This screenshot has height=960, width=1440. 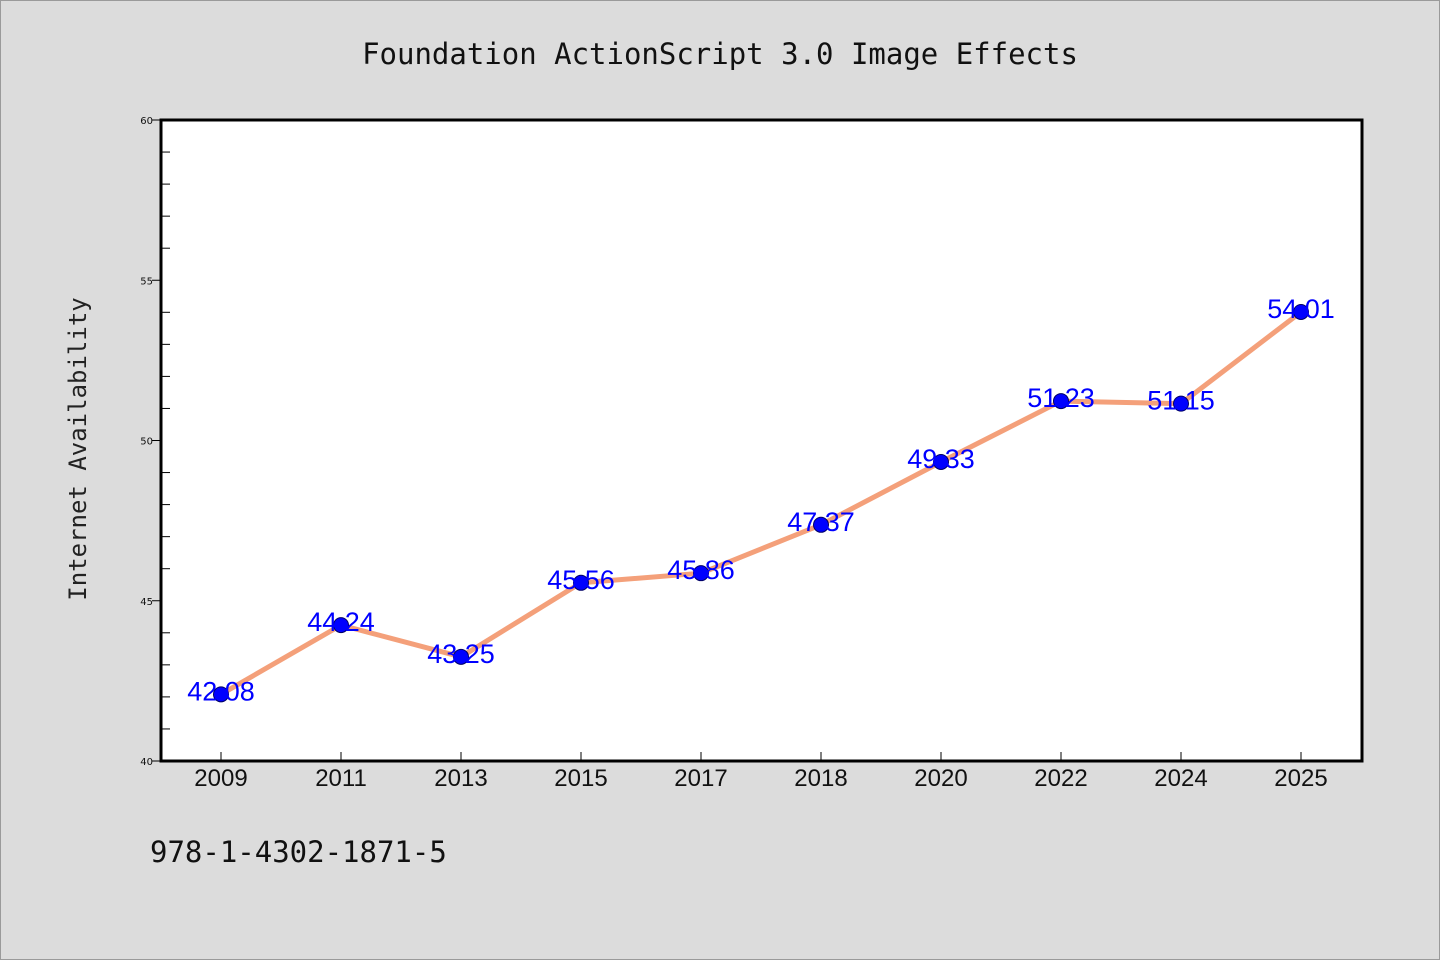 What do you see at coordinates (341, 778) in the screenshot?
I see `x-tick-label: 2011` at bounding box center [341, 778].